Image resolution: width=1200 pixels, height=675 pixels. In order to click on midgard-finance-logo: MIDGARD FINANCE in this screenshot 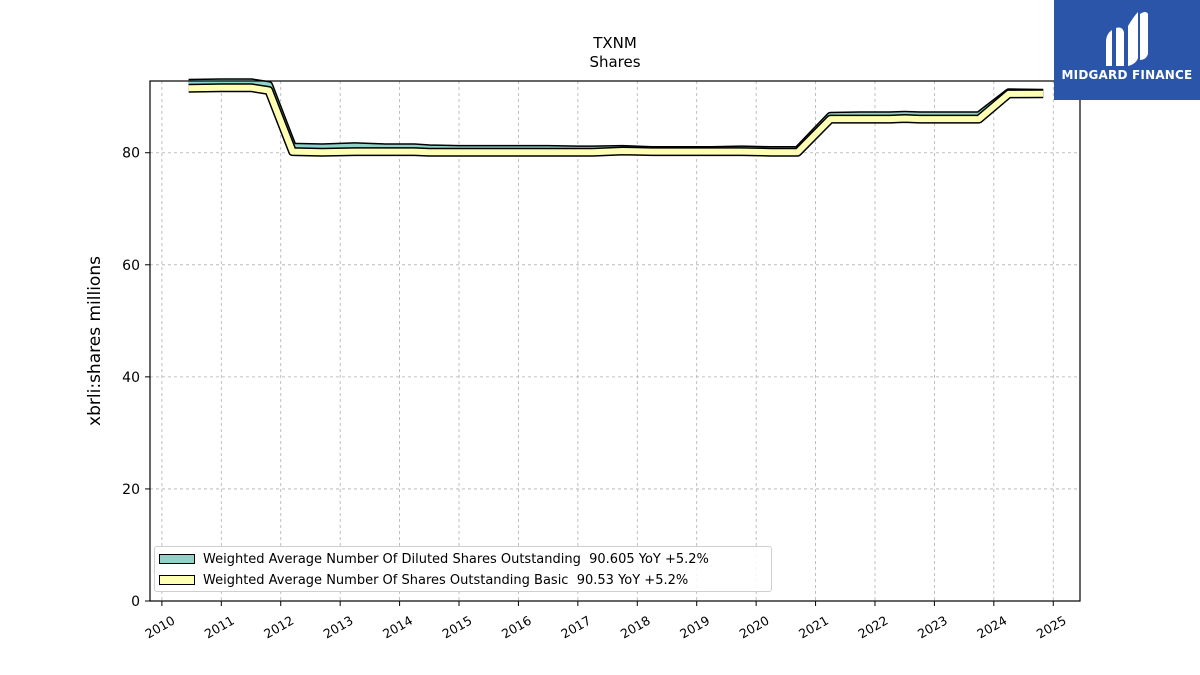, I will do `click(1127, 50)`.